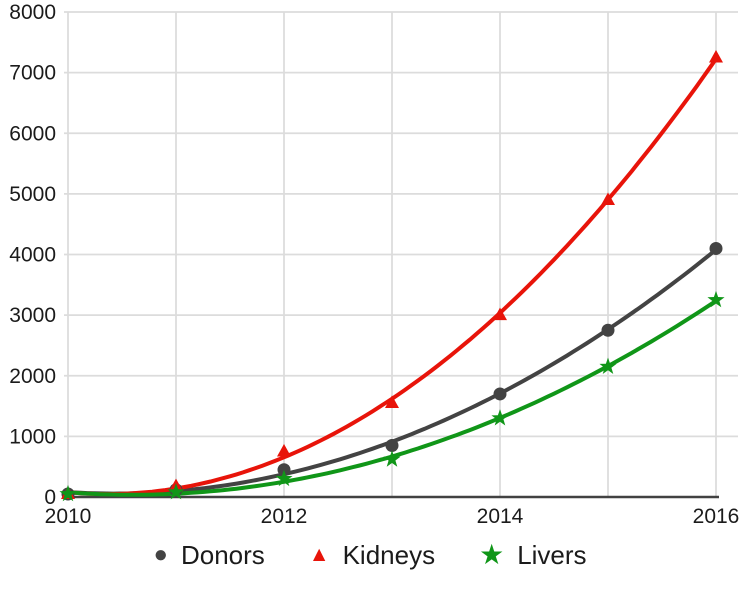 Image resolution: width=740 pixels, height=591 pixels. Describe the element at coordinates (222, 555) in the screenshot. I see `legend-label-donors: Donors` at that location.